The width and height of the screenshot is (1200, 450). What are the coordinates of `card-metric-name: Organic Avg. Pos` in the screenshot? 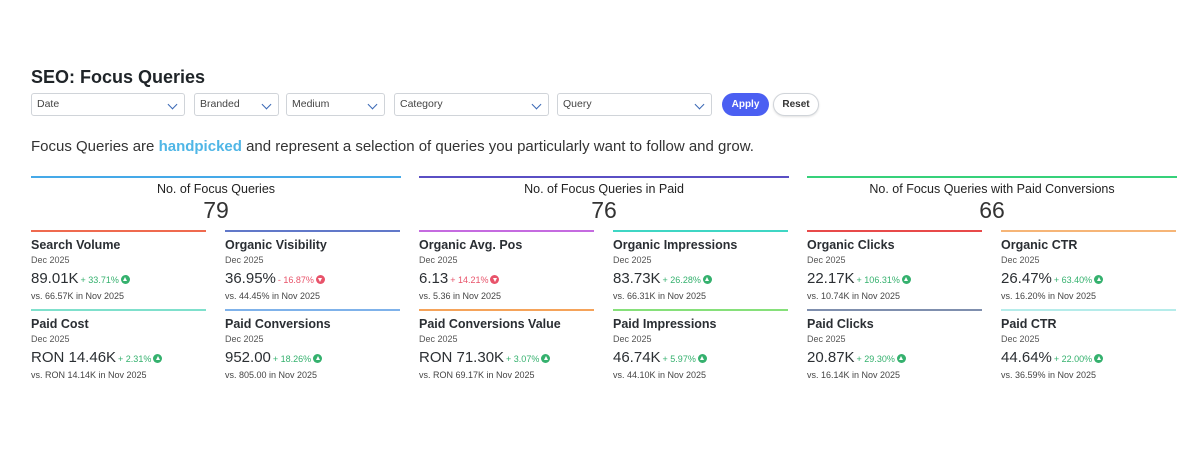 It's located at (471, 245).